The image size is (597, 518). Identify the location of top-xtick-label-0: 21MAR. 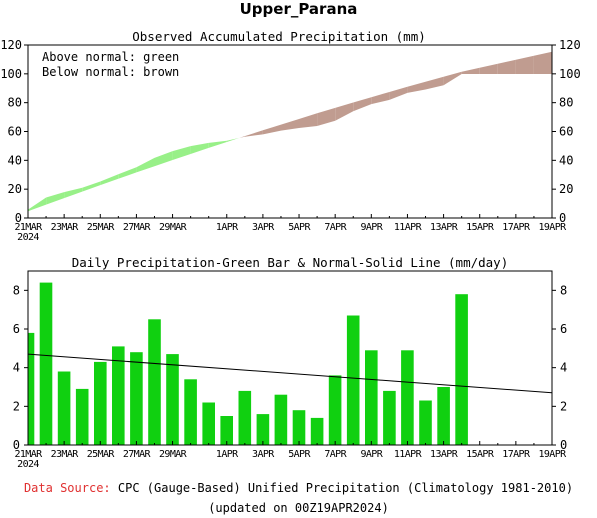
(28, 227).